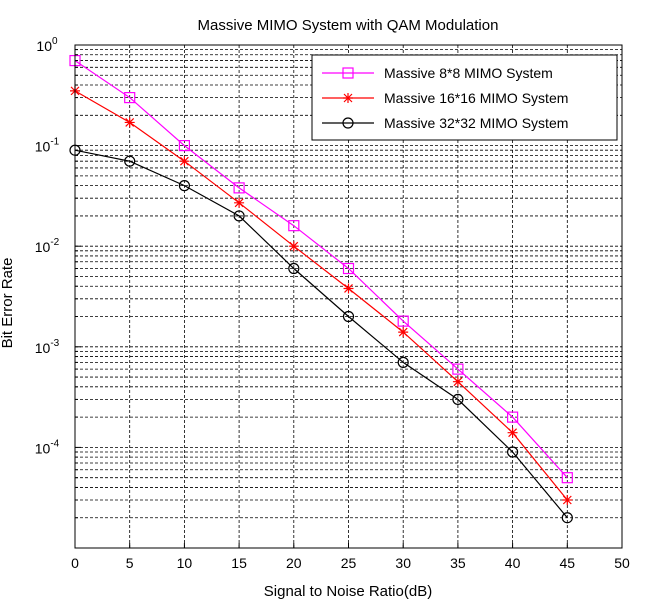 The width and height of the screenshot is (647, 603). Describe the element at coordinates (47, 447) in the screenshot. I see `y-tick-label: 10⁻⁴` at that location.